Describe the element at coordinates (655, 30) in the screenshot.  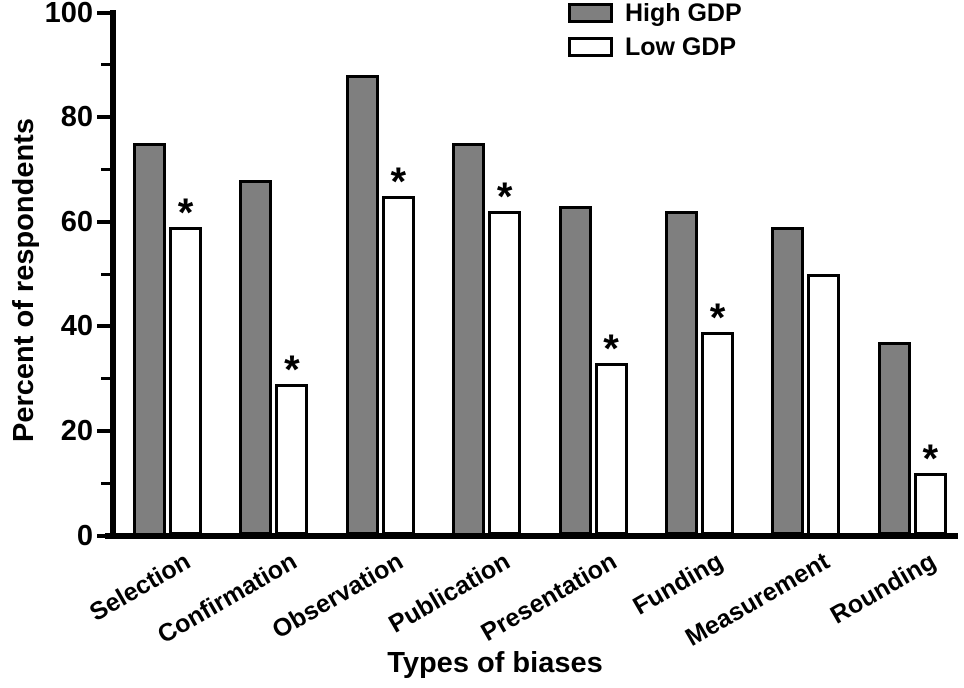
I see `chart-legend: High GDP Low GDP` at that location.